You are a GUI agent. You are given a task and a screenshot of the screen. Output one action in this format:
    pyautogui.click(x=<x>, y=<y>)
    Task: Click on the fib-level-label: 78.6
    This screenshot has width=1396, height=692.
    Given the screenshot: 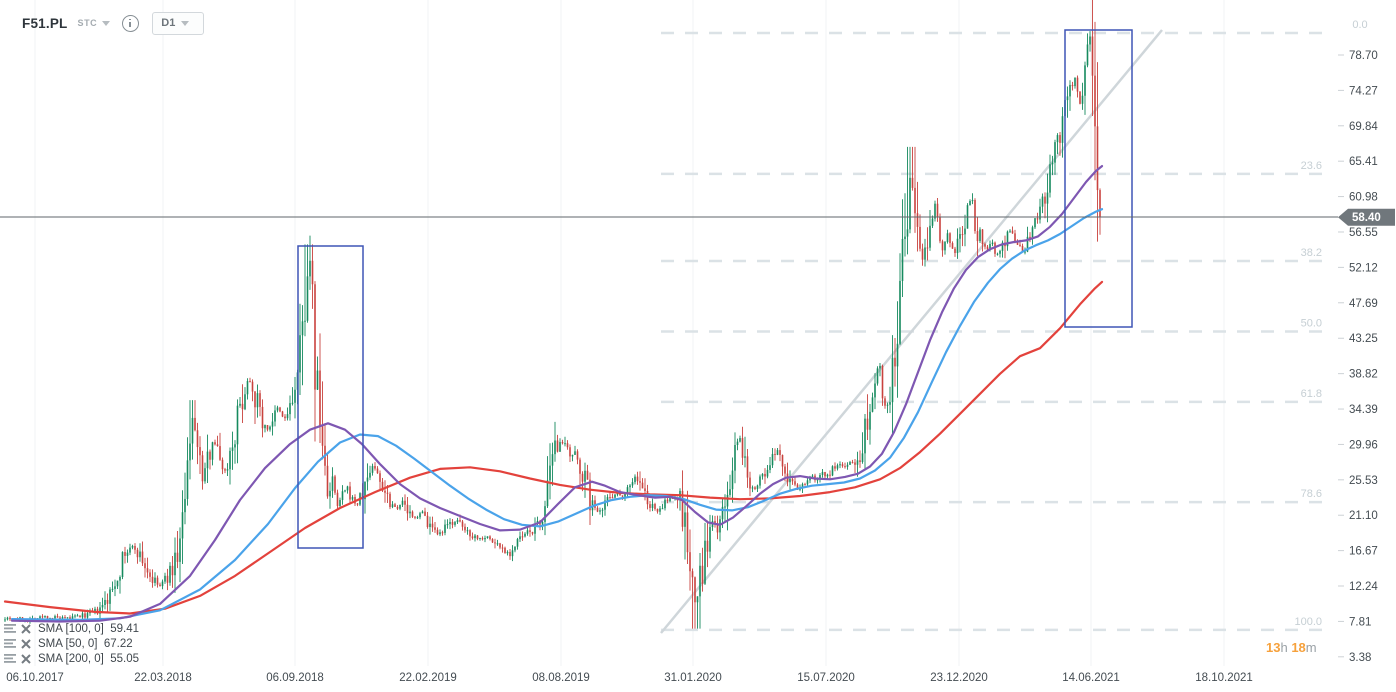 What is the action you would take?
    pyautogui.click(x=1311, y=494)
    